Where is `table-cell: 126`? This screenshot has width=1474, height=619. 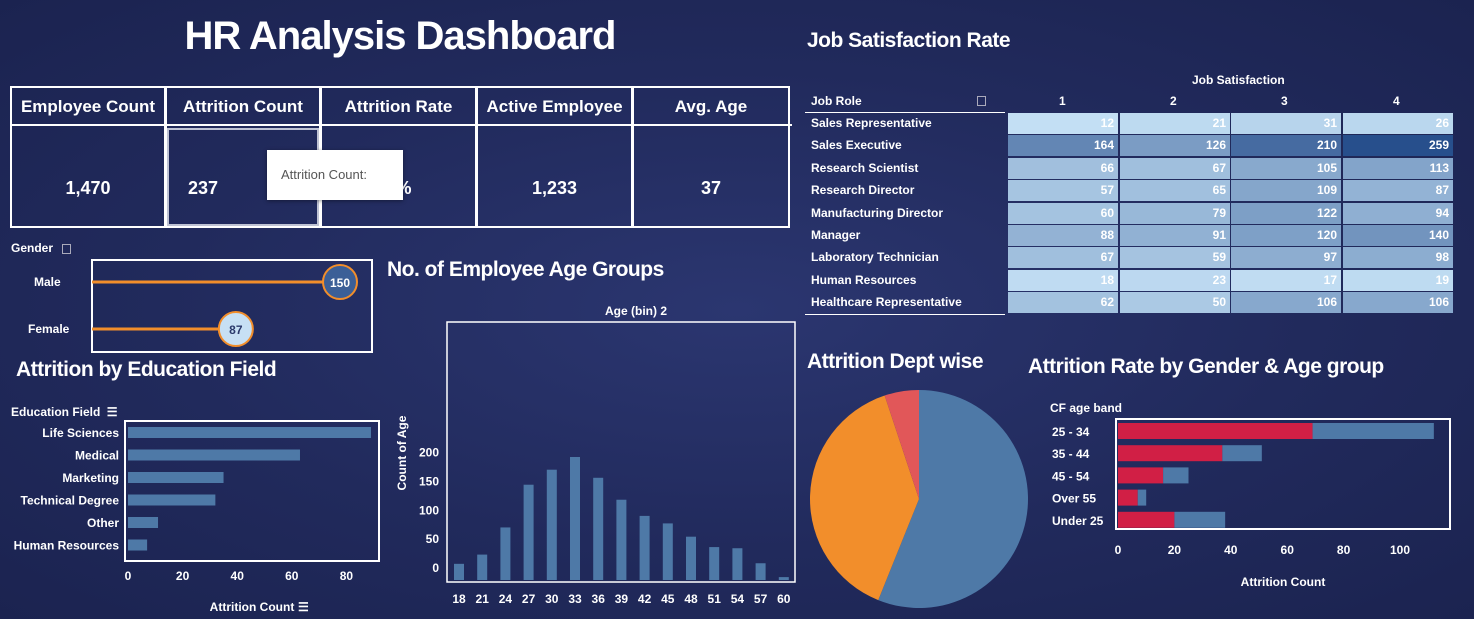 table-cell: 126 is located at coordinates (1175, 146).